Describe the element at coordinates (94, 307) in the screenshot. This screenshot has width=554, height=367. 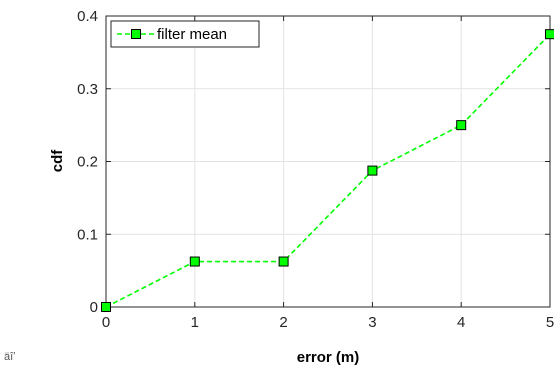
I see `y-tick-label: 0` at that location.